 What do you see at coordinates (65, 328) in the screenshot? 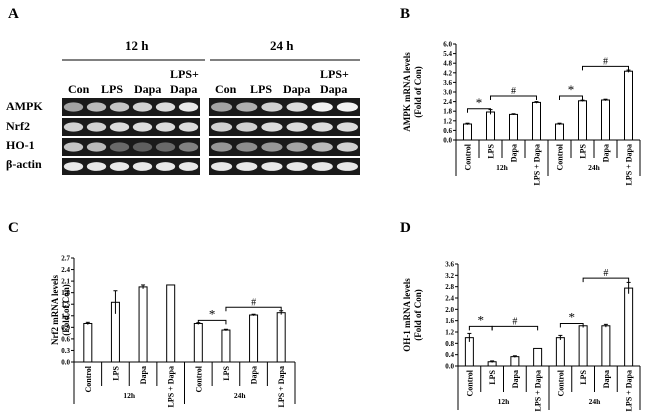
I see `y-tick-label: 0.9` at bounding box center [65, 328].